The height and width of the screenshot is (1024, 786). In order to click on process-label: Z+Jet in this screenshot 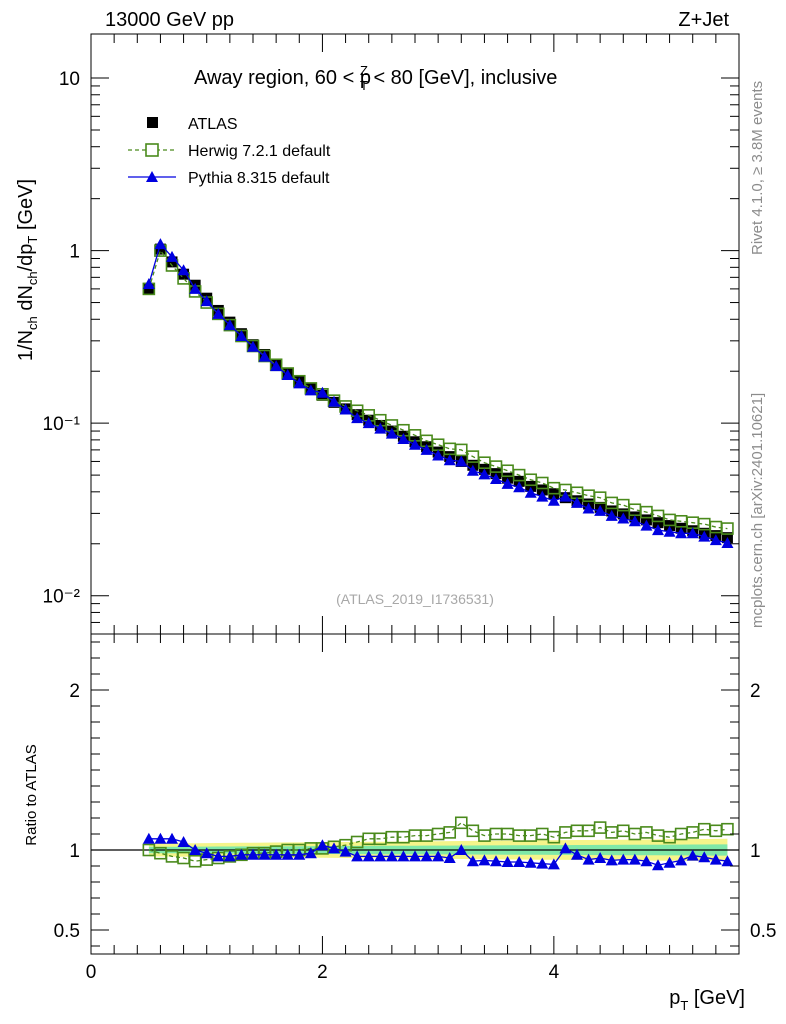, I will do `click(703, 20)`.